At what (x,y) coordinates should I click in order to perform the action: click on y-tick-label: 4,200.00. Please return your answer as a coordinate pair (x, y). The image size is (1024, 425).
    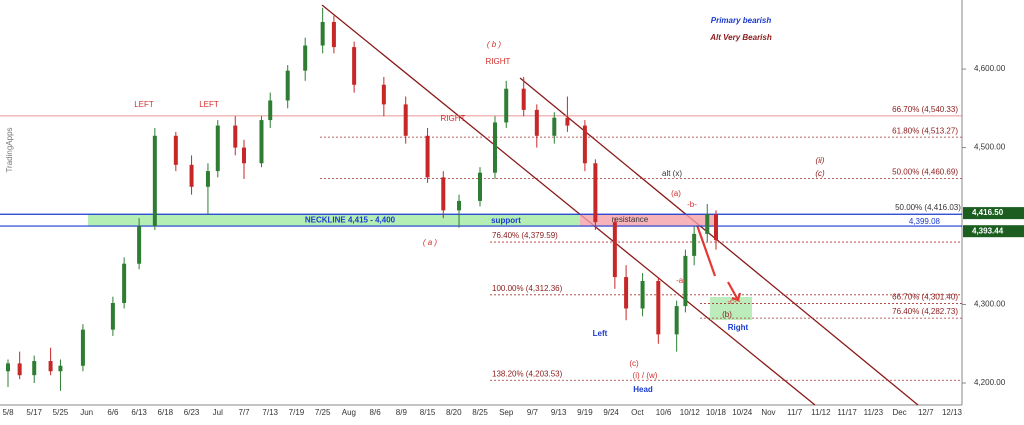
    Looking at the image, I should click on (990, 382).